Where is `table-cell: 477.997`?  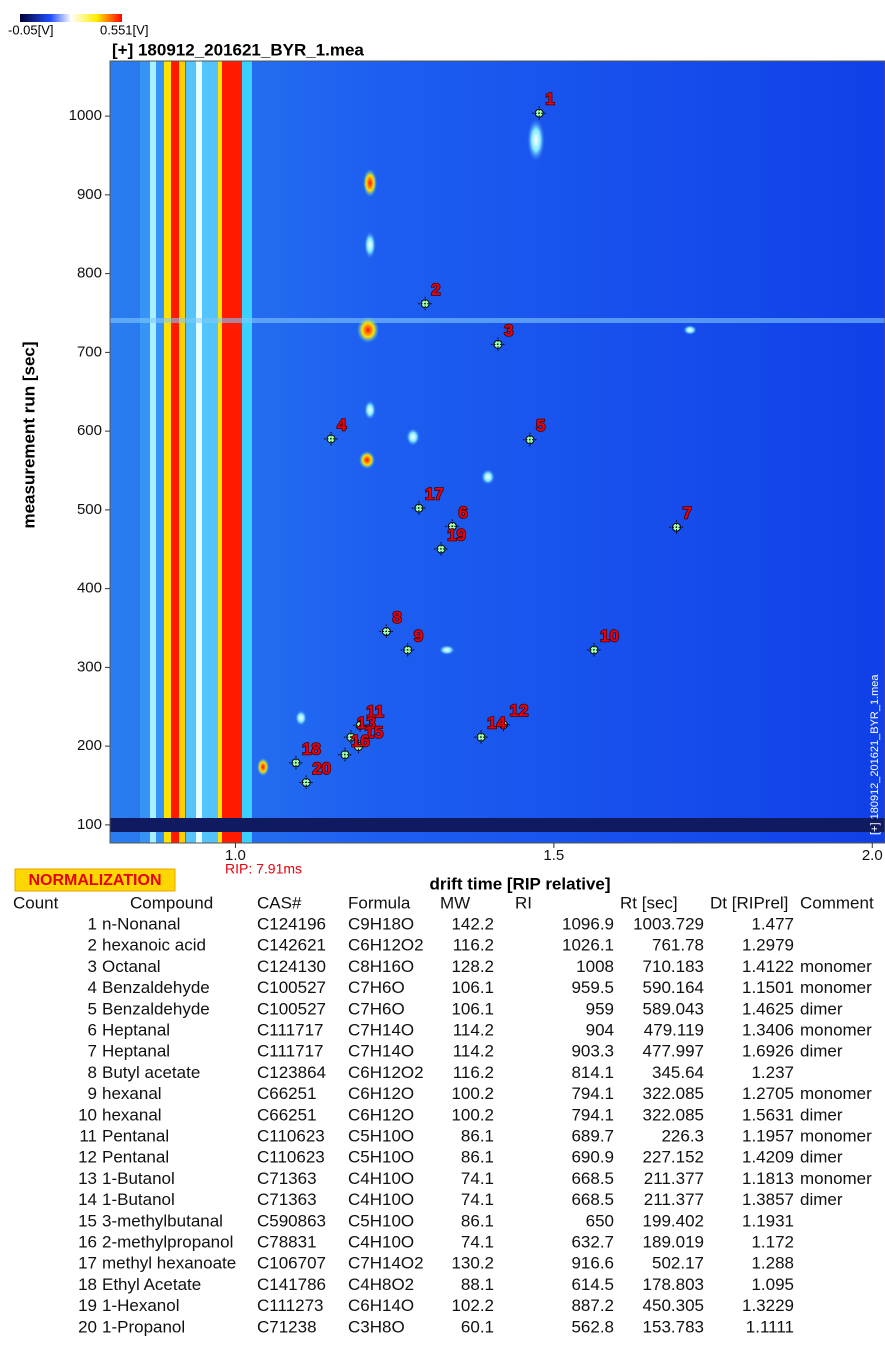
table-cell: 477.997 is located at coordinates (673, 1051).